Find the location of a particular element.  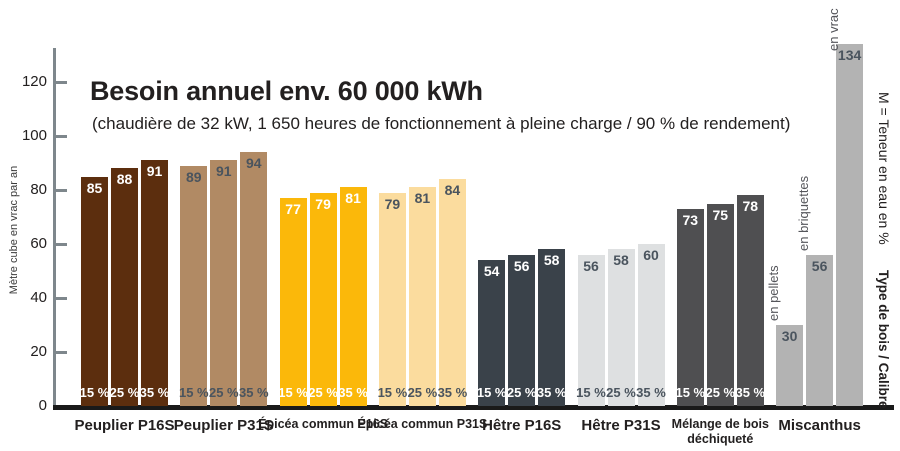

bar: 91 35 % is located at coordinates (154, 283).